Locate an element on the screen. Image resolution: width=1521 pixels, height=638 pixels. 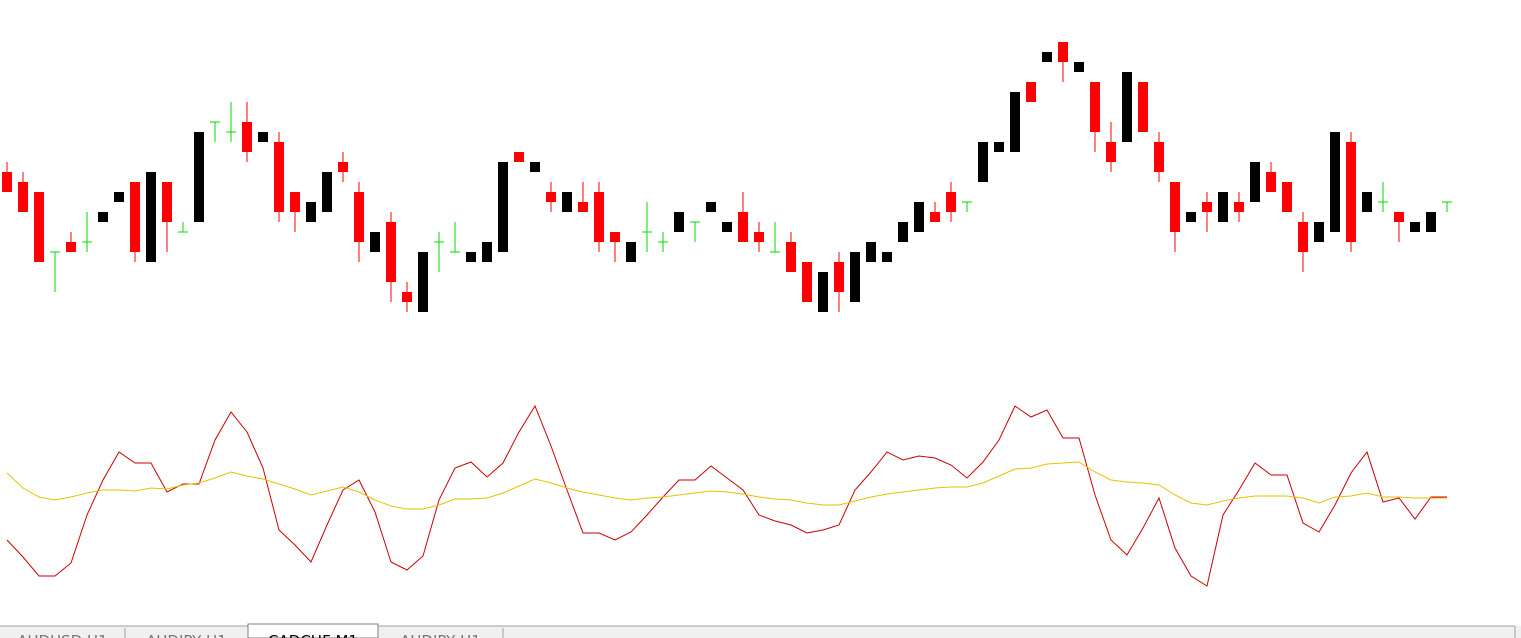
tab-bar is located at coordinates (760, 632).